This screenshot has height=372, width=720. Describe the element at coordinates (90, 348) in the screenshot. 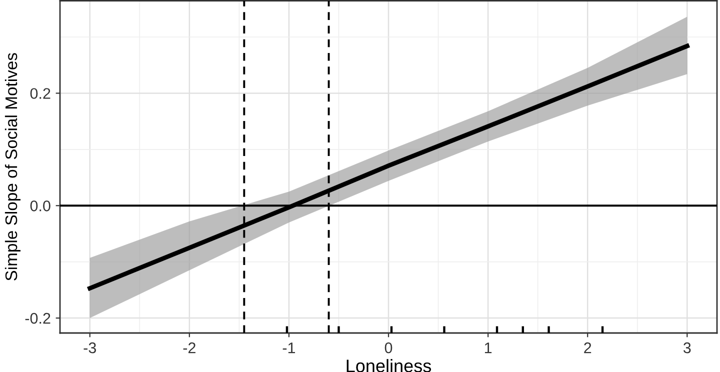

I see `x-tick-label: -3` at that location.